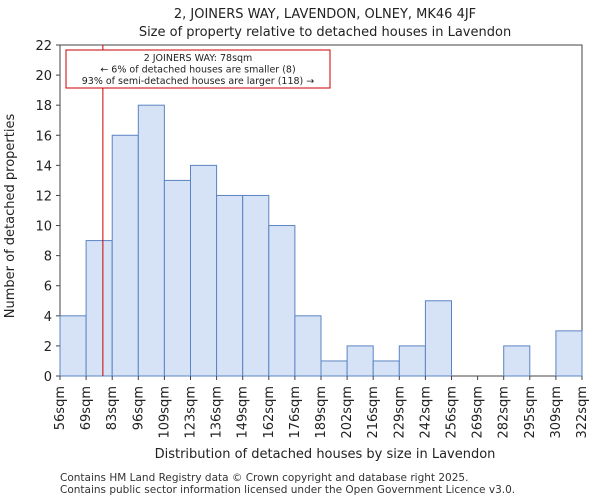  Describe the element at coordinates (125, 255) in the screenshot. I see `bar-83sqm` at that location.